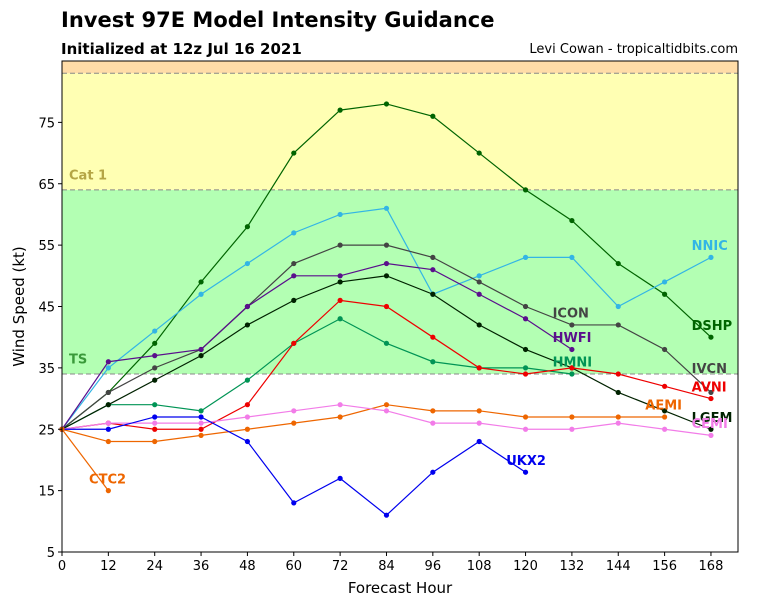 Image resolution: width=768 pixels, height=598 pixels. I want to click on x-tick-label: 96, so click(433, 566).